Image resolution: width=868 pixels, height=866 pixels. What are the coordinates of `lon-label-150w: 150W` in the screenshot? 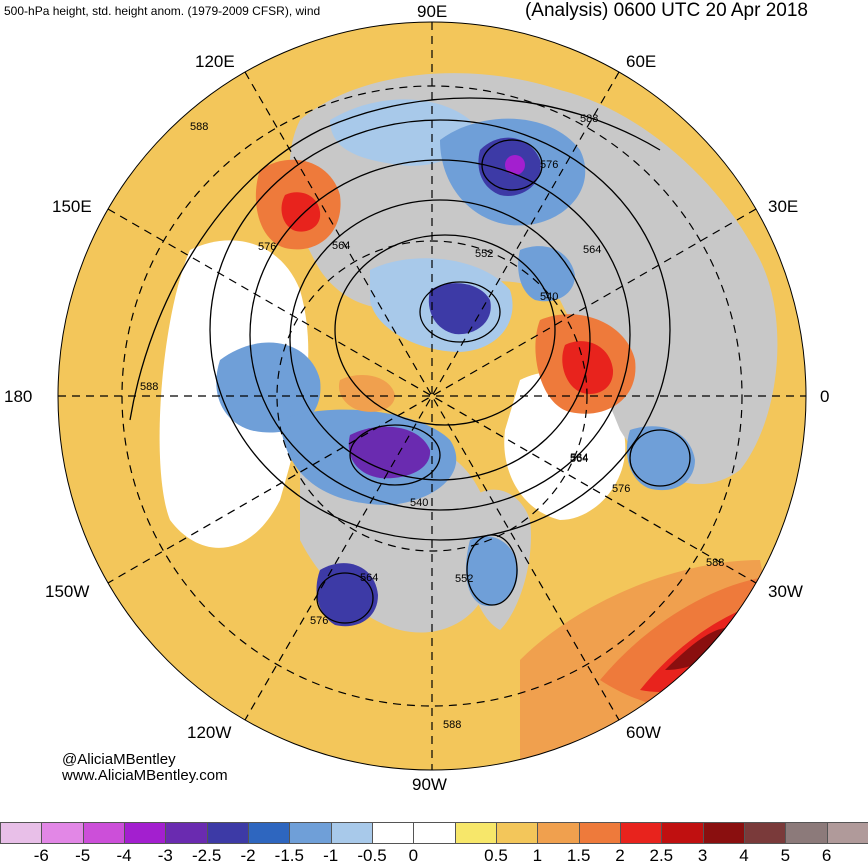 It's located at (67, 591).